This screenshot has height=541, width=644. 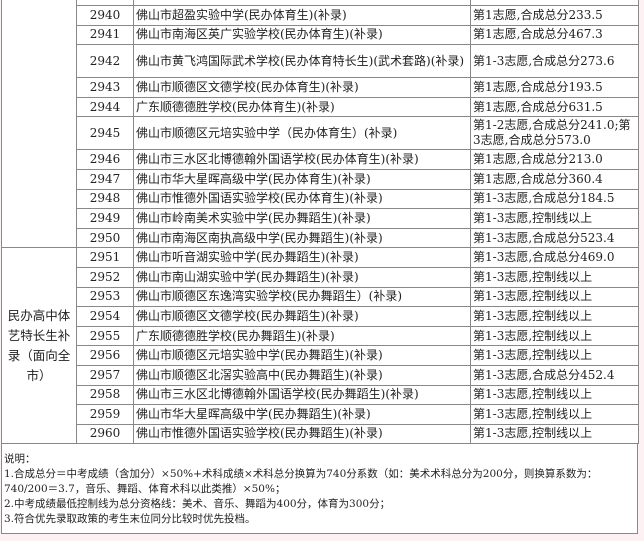 What do you see at coordinates (302, 355) in the screenshot?
I see `school-cell: 佛山市顺德区元培实验中学(民办舞蹈生)(补录)` at bounding box center [302, 355].